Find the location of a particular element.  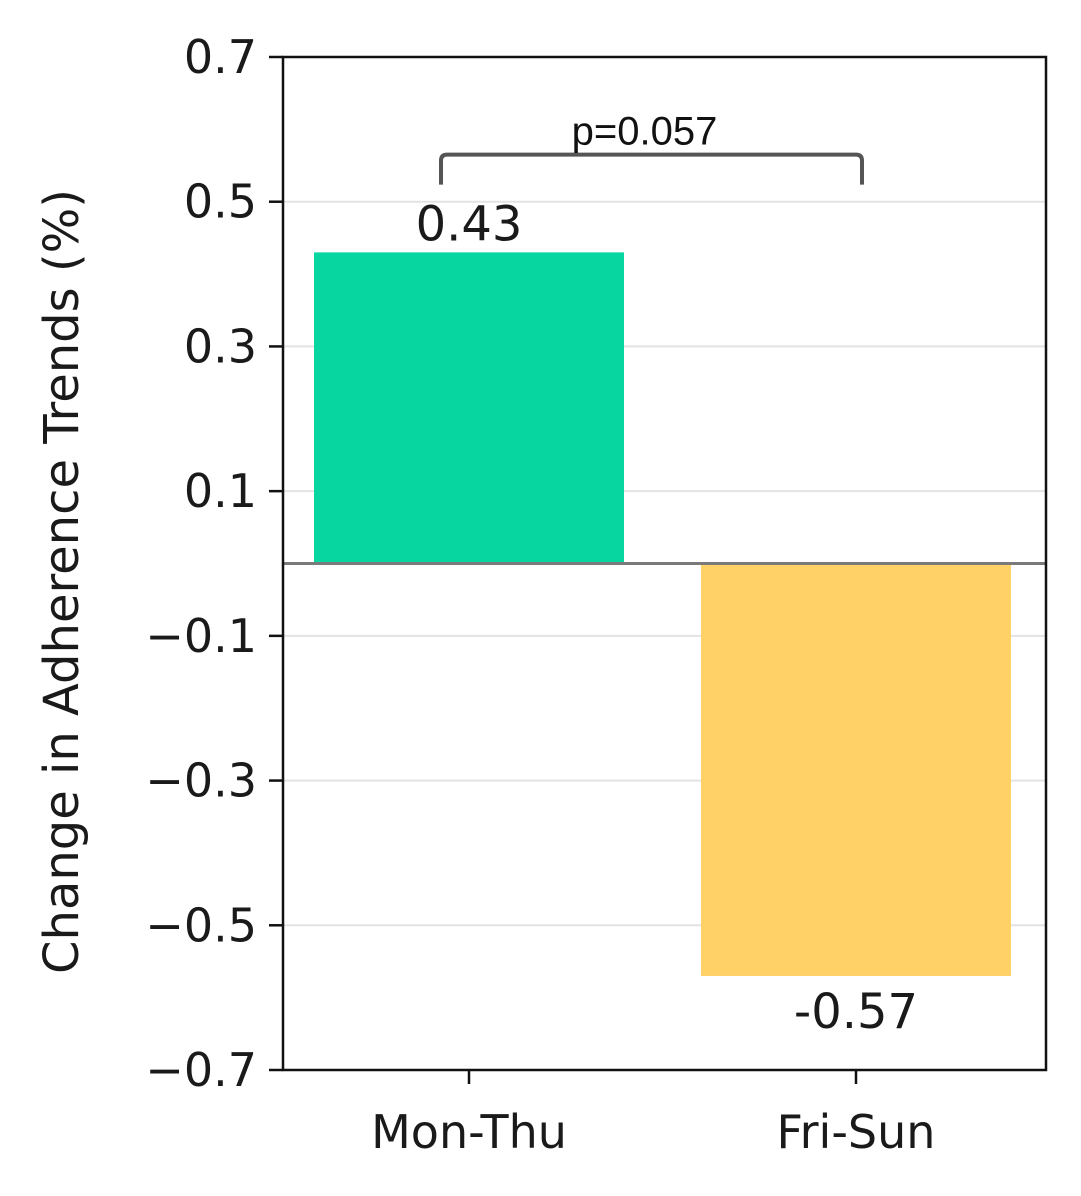

bar-fri-sun is located at coordinates (856, 769).